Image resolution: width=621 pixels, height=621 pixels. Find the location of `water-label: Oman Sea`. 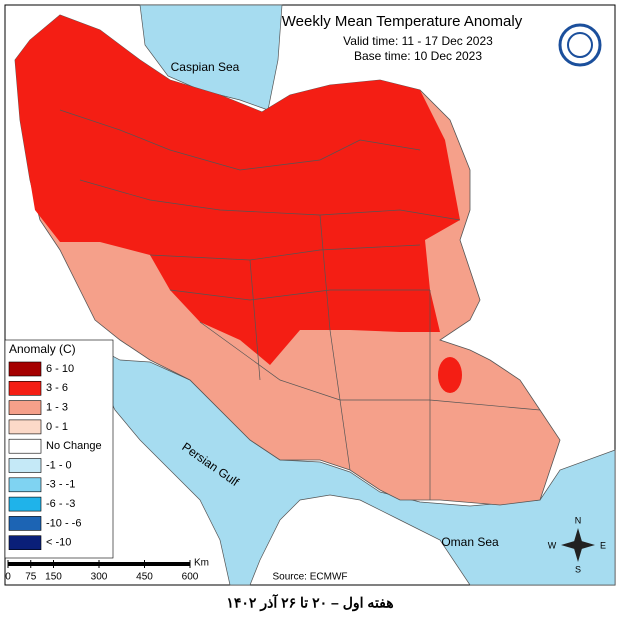

water-label: Oman Sea is located at coordinates (470, 542).